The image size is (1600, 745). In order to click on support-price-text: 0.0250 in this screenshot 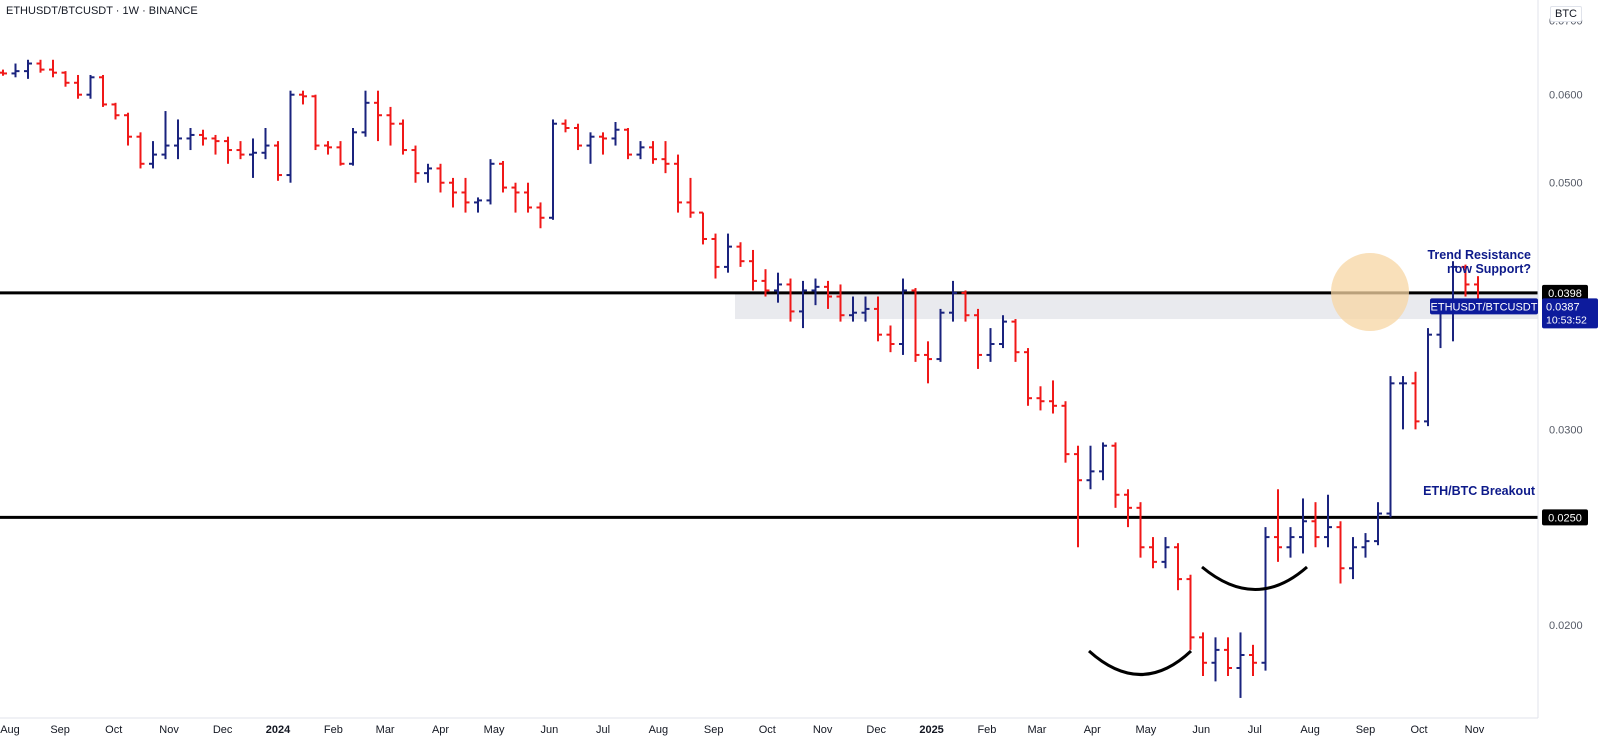, I will do `click(1565, 518)`.